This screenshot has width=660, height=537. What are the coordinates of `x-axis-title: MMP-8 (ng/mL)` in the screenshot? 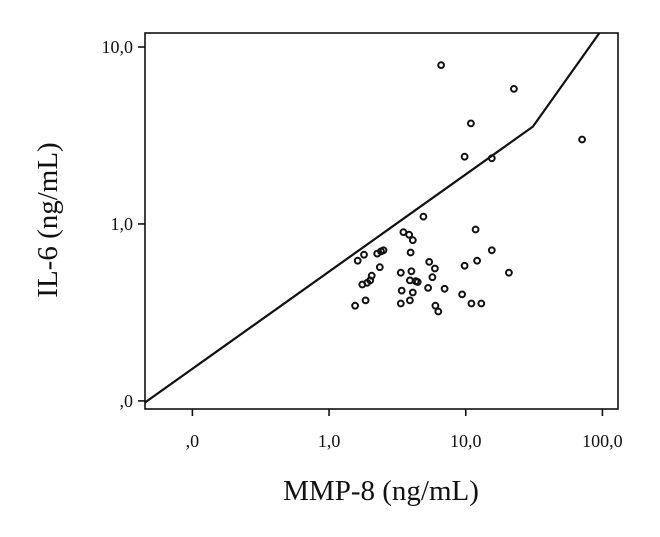 It's located at (381, 491).